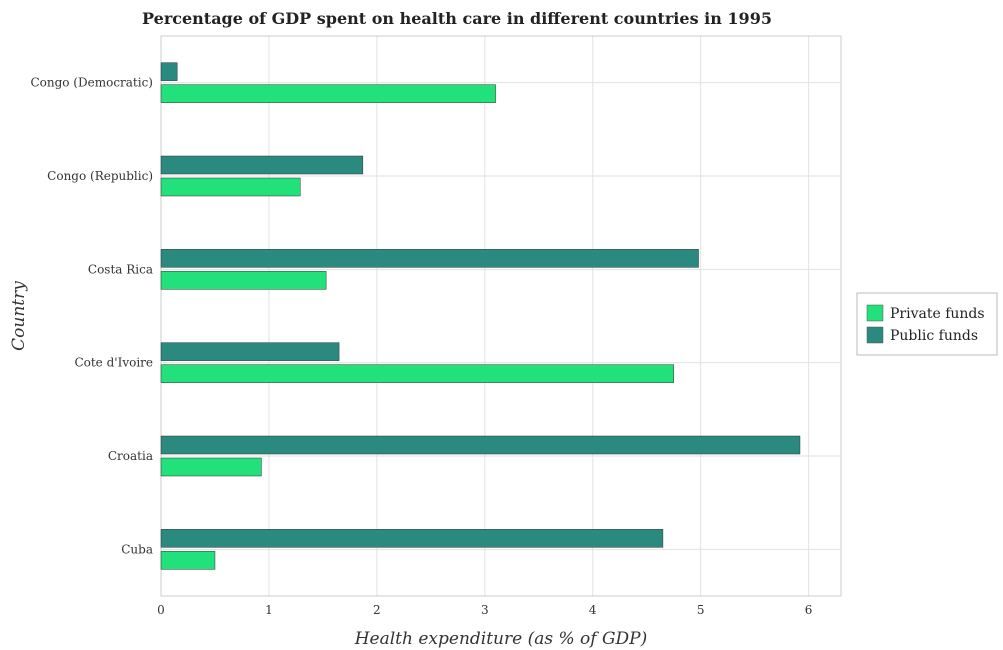 The image size is (1003, 650). I want to click on x-tick-labels: 0 1 2 3 4 5 6, so click(484, 610).